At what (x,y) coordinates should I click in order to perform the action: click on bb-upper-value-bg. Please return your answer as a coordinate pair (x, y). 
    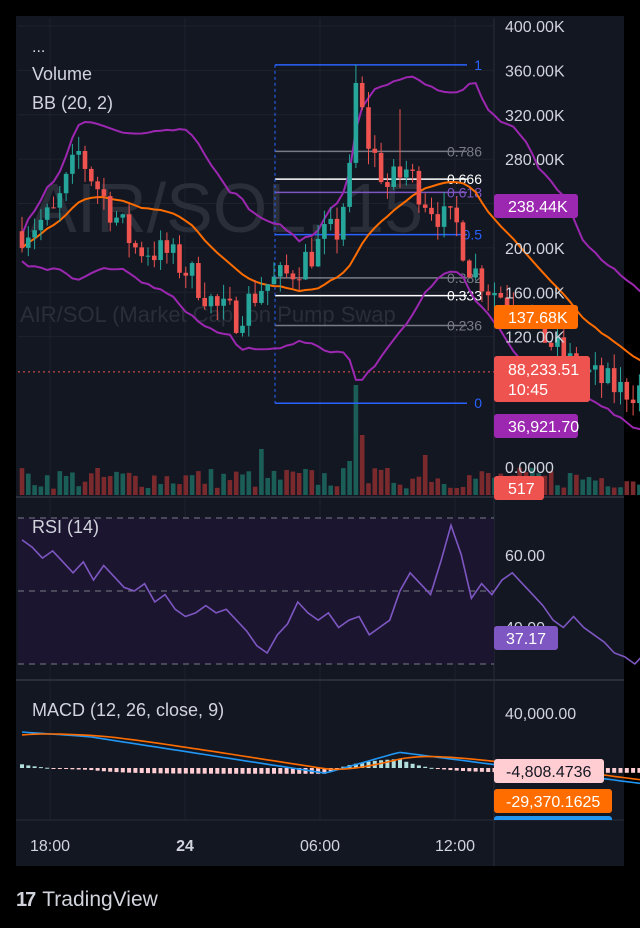
    Looking at the image, I should click on (536, 206).